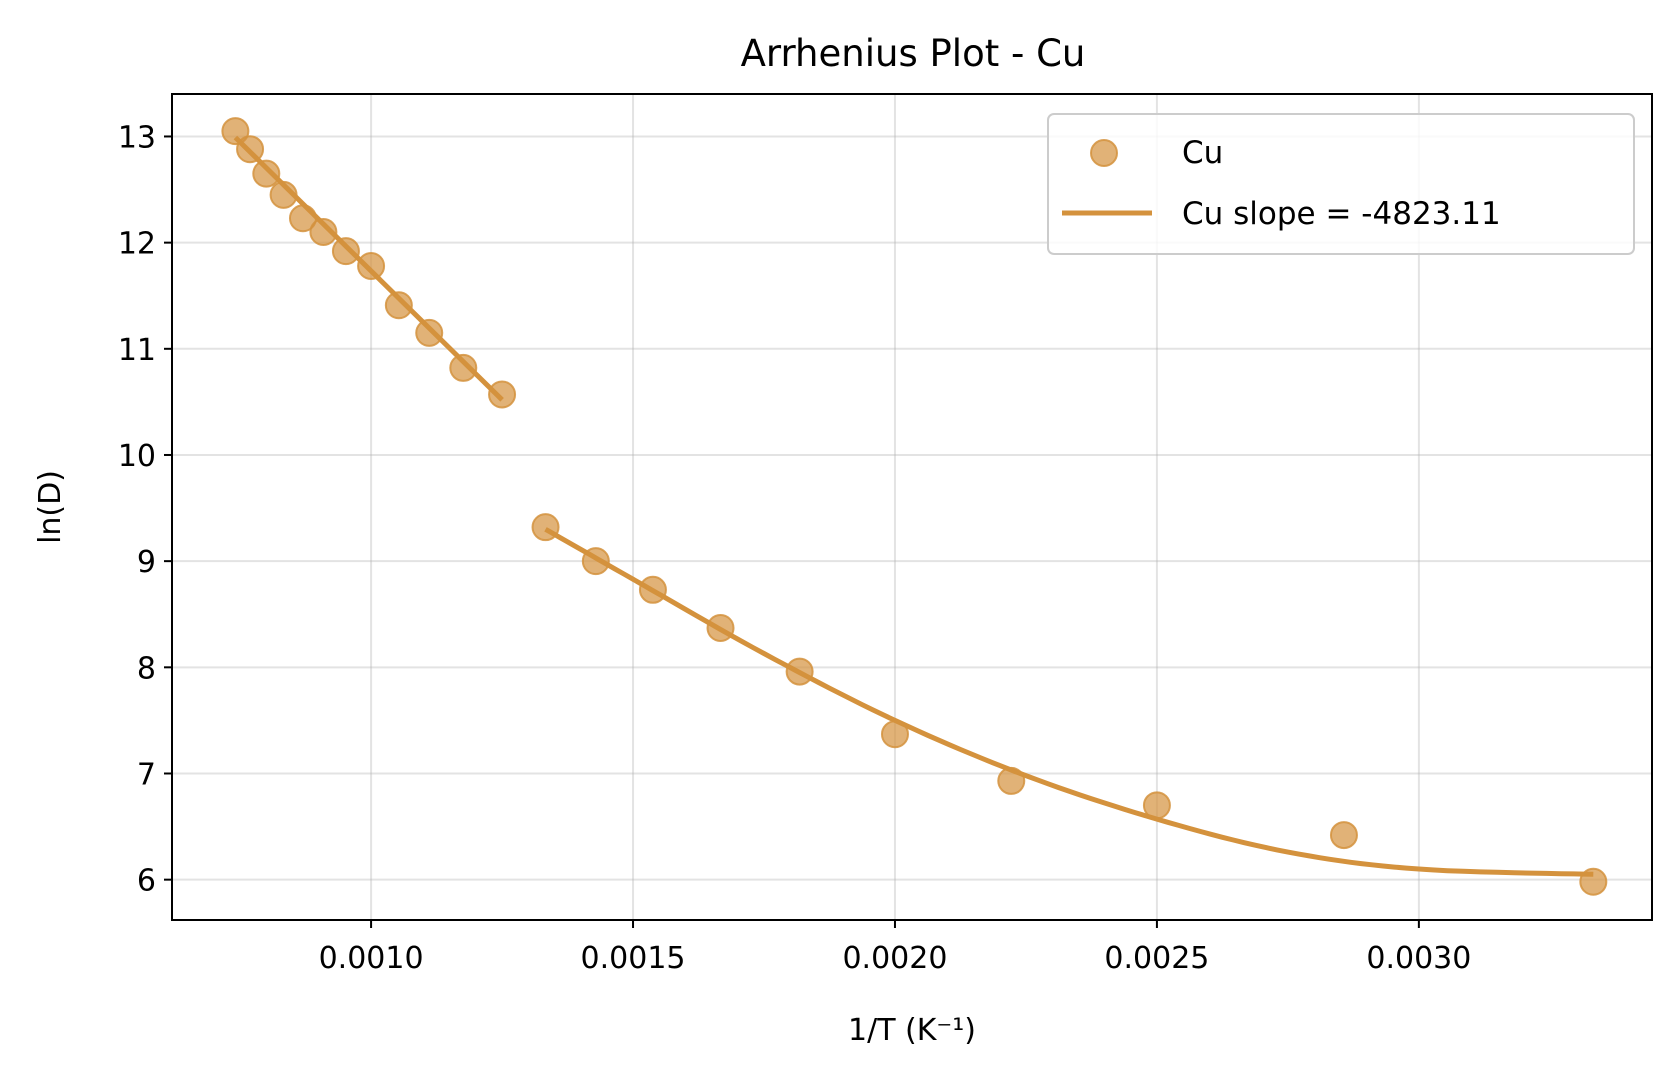 The image size is (1665, 1070). What do you see at coordinates (146, 774) in the screenshot?
I see `y-tick-label: 7` at bounding box center [146, 774].